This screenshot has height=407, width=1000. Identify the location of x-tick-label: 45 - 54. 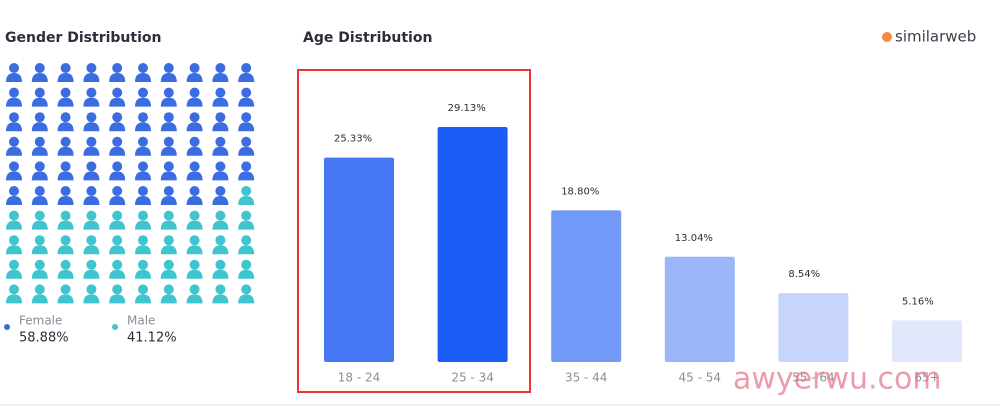
(700, 378).